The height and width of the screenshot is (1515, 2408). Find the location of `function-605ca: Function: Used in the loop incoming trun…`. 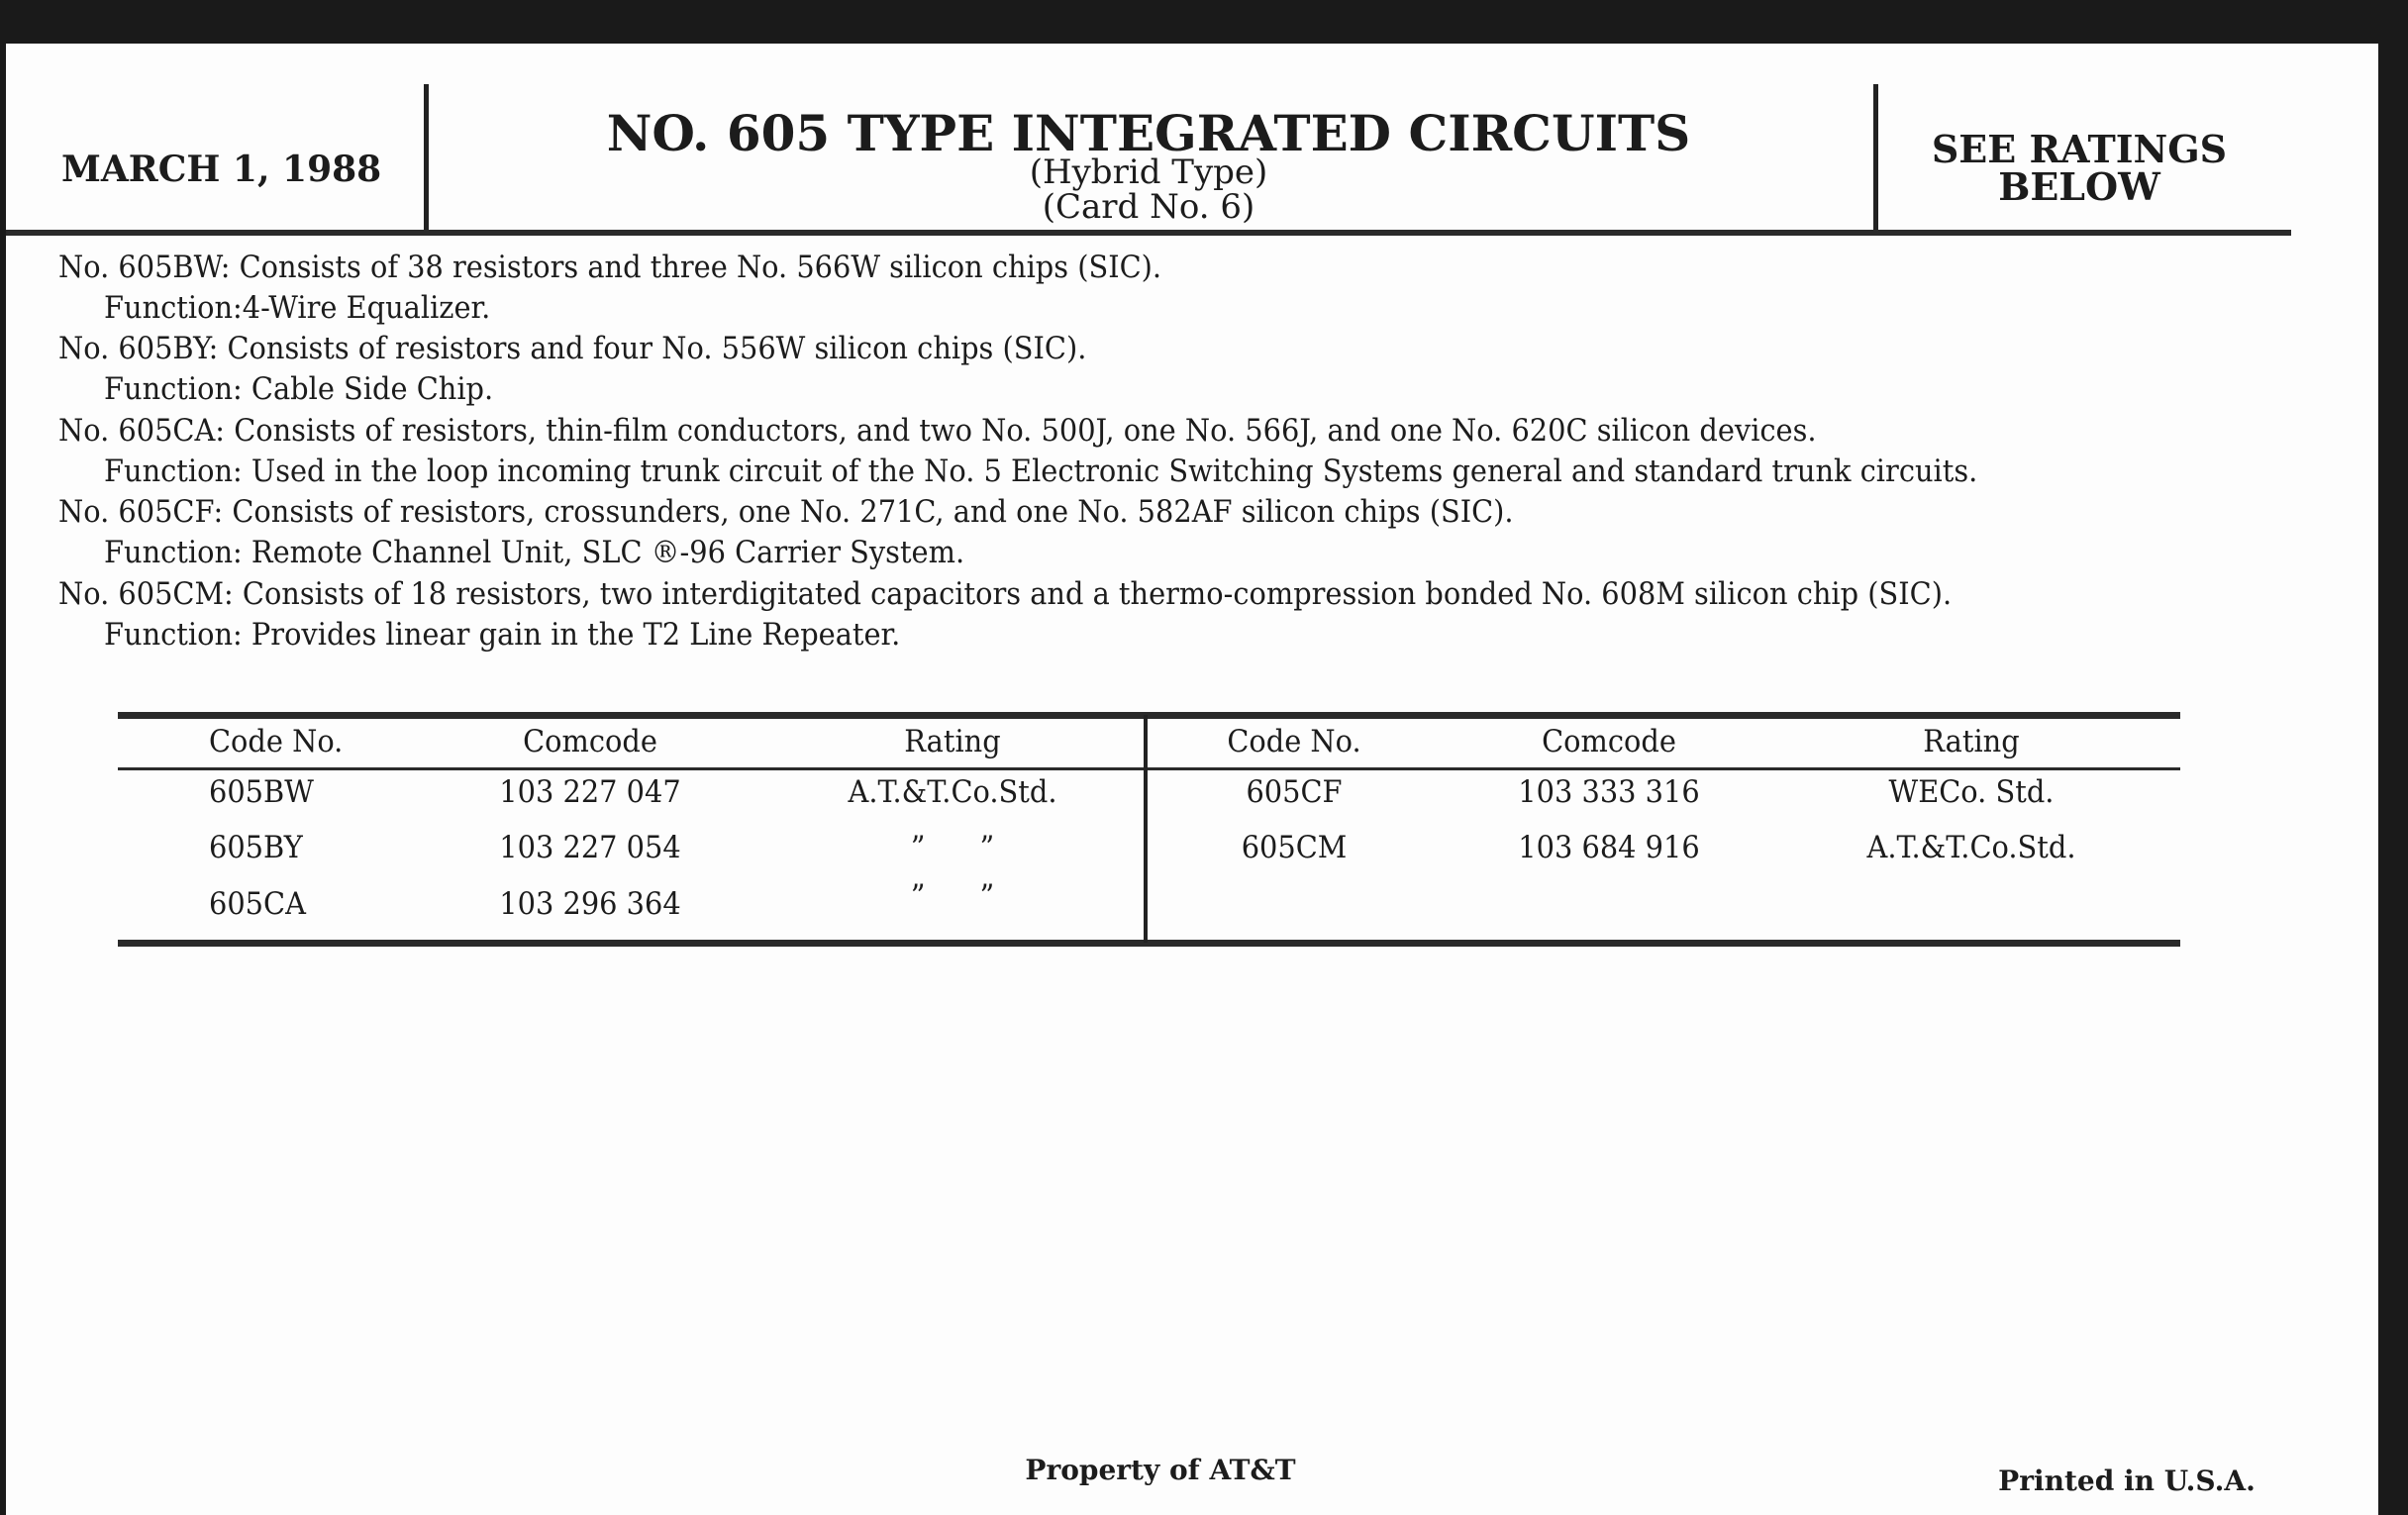

function-605ca: Function: Used in the loop incoming trun… is located at coordinates (1041, 471).